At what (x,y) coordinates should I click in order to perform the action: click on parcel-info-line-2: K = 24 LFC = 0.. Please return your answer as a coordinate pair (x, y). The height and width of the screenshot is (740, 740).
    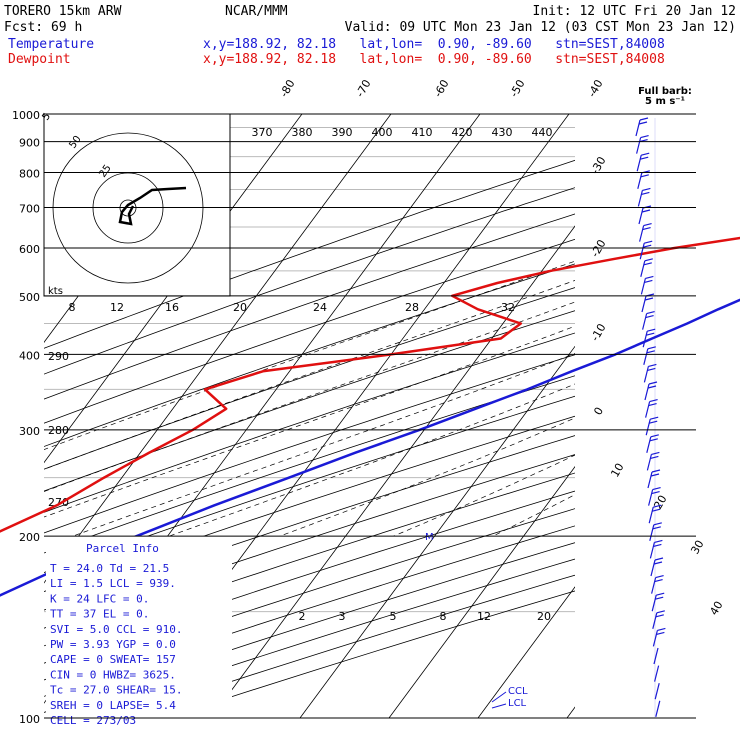
    Looking at the image, I should click on (99, 598).